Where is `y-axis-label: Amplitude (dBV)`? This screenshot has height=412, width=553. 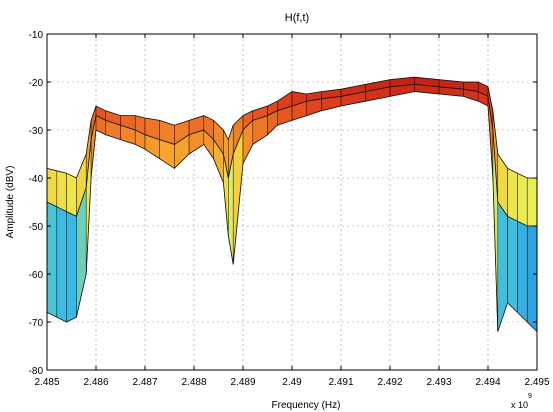 y-axis-label: Amplitude (dBV) is located at coordinates (10, 202).